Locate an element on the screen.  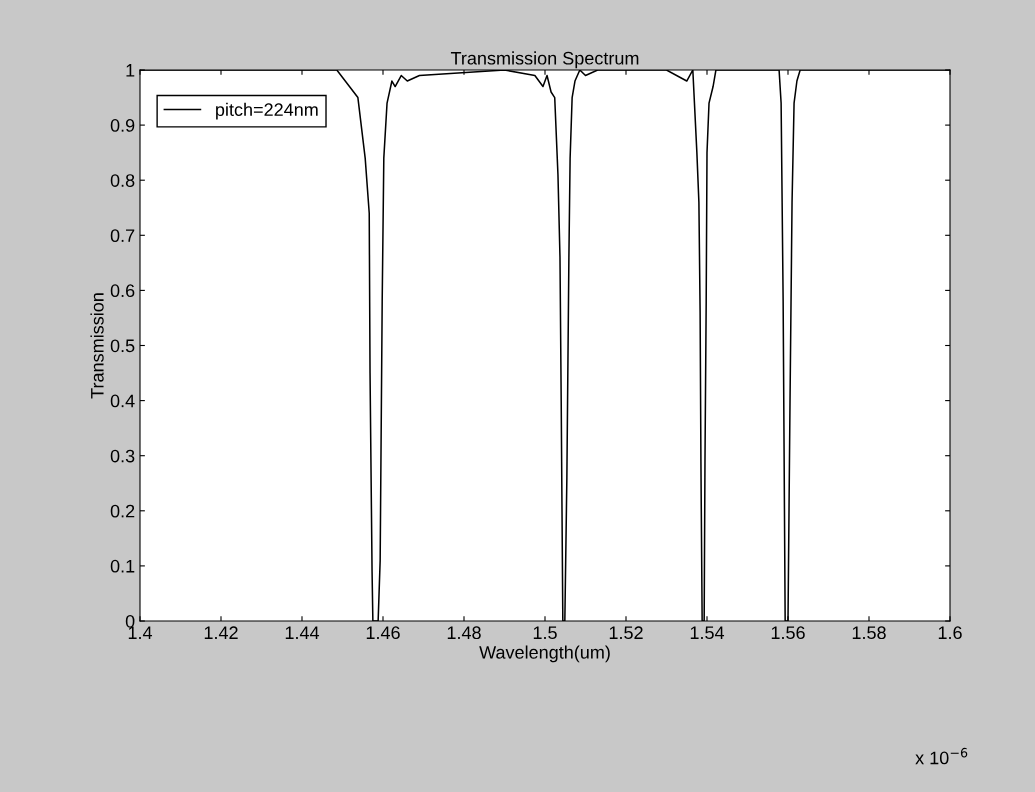
legend-label: pitch=224nm is located at coordinates (267, 111).